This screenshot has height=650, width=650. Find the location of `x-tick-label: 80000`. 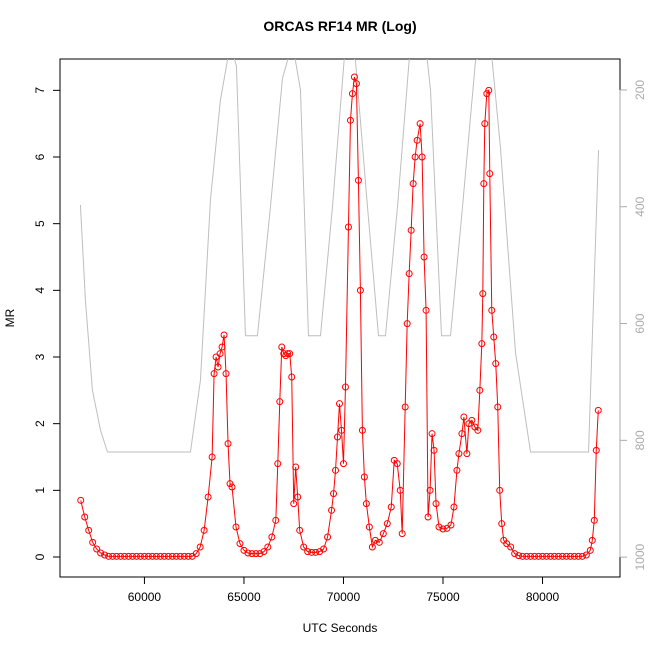

x-tick-label: 80000 is located at coordinates (543, 597).